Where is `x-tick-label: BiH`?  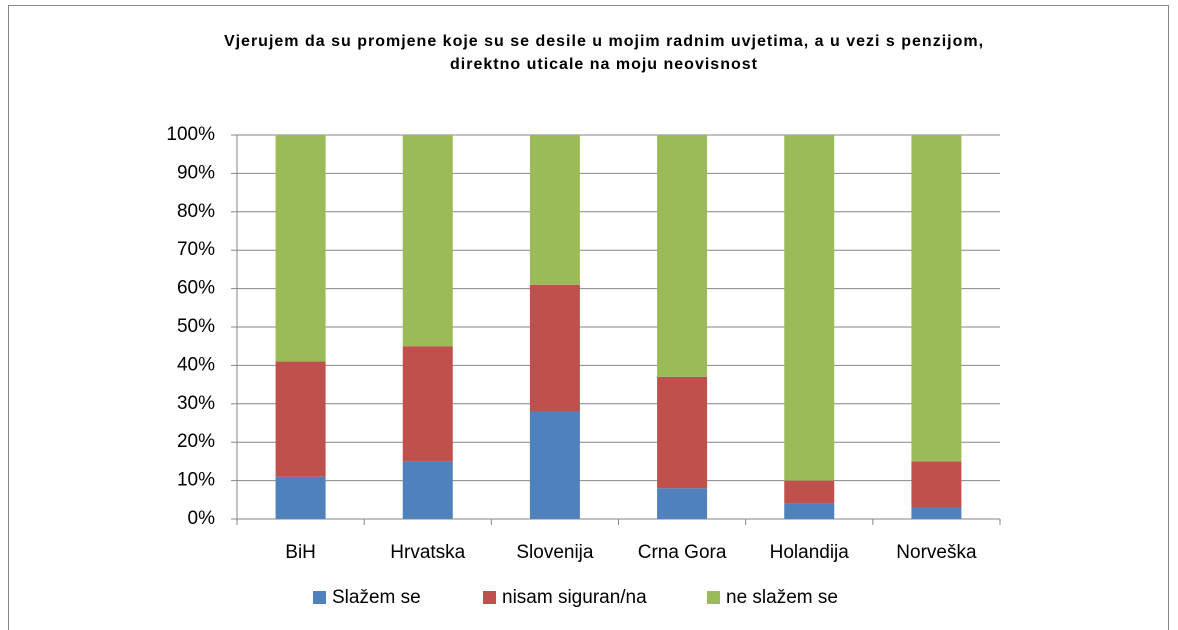 x-tick-label: BiH is located at coordinates (300, 552).